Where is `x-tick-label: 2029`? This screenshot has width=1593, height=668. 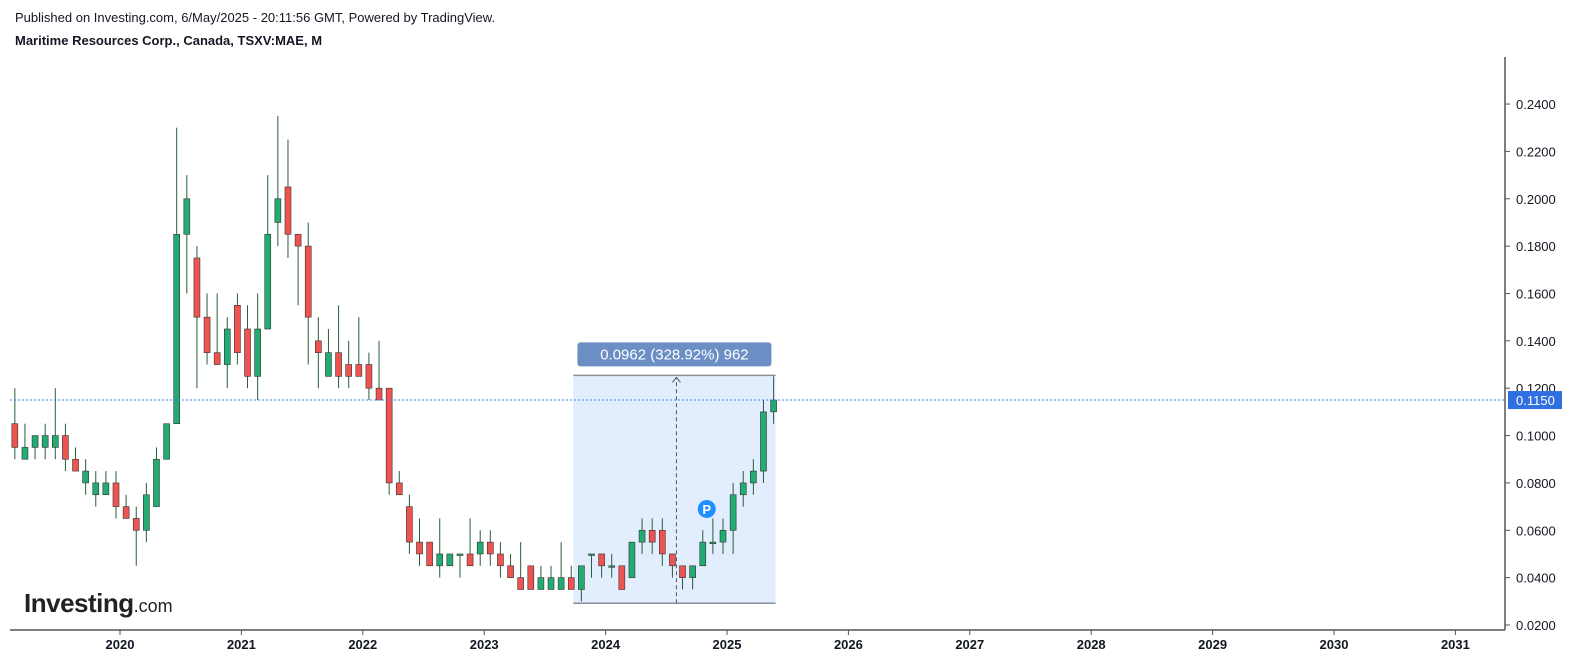 x-tick-label: 2029 is located at coordinates (1212, 644).